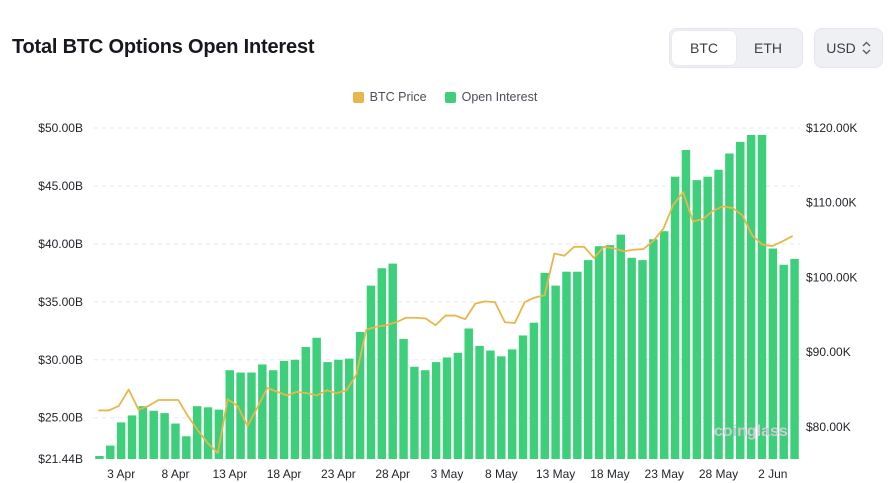 The height and width of the screenshot is (483, 890). What do you see at coordinates (499, 97) in the screenshot?
I see `legend-label-open-interest: Open Interest` at bounding box center [499, 97].